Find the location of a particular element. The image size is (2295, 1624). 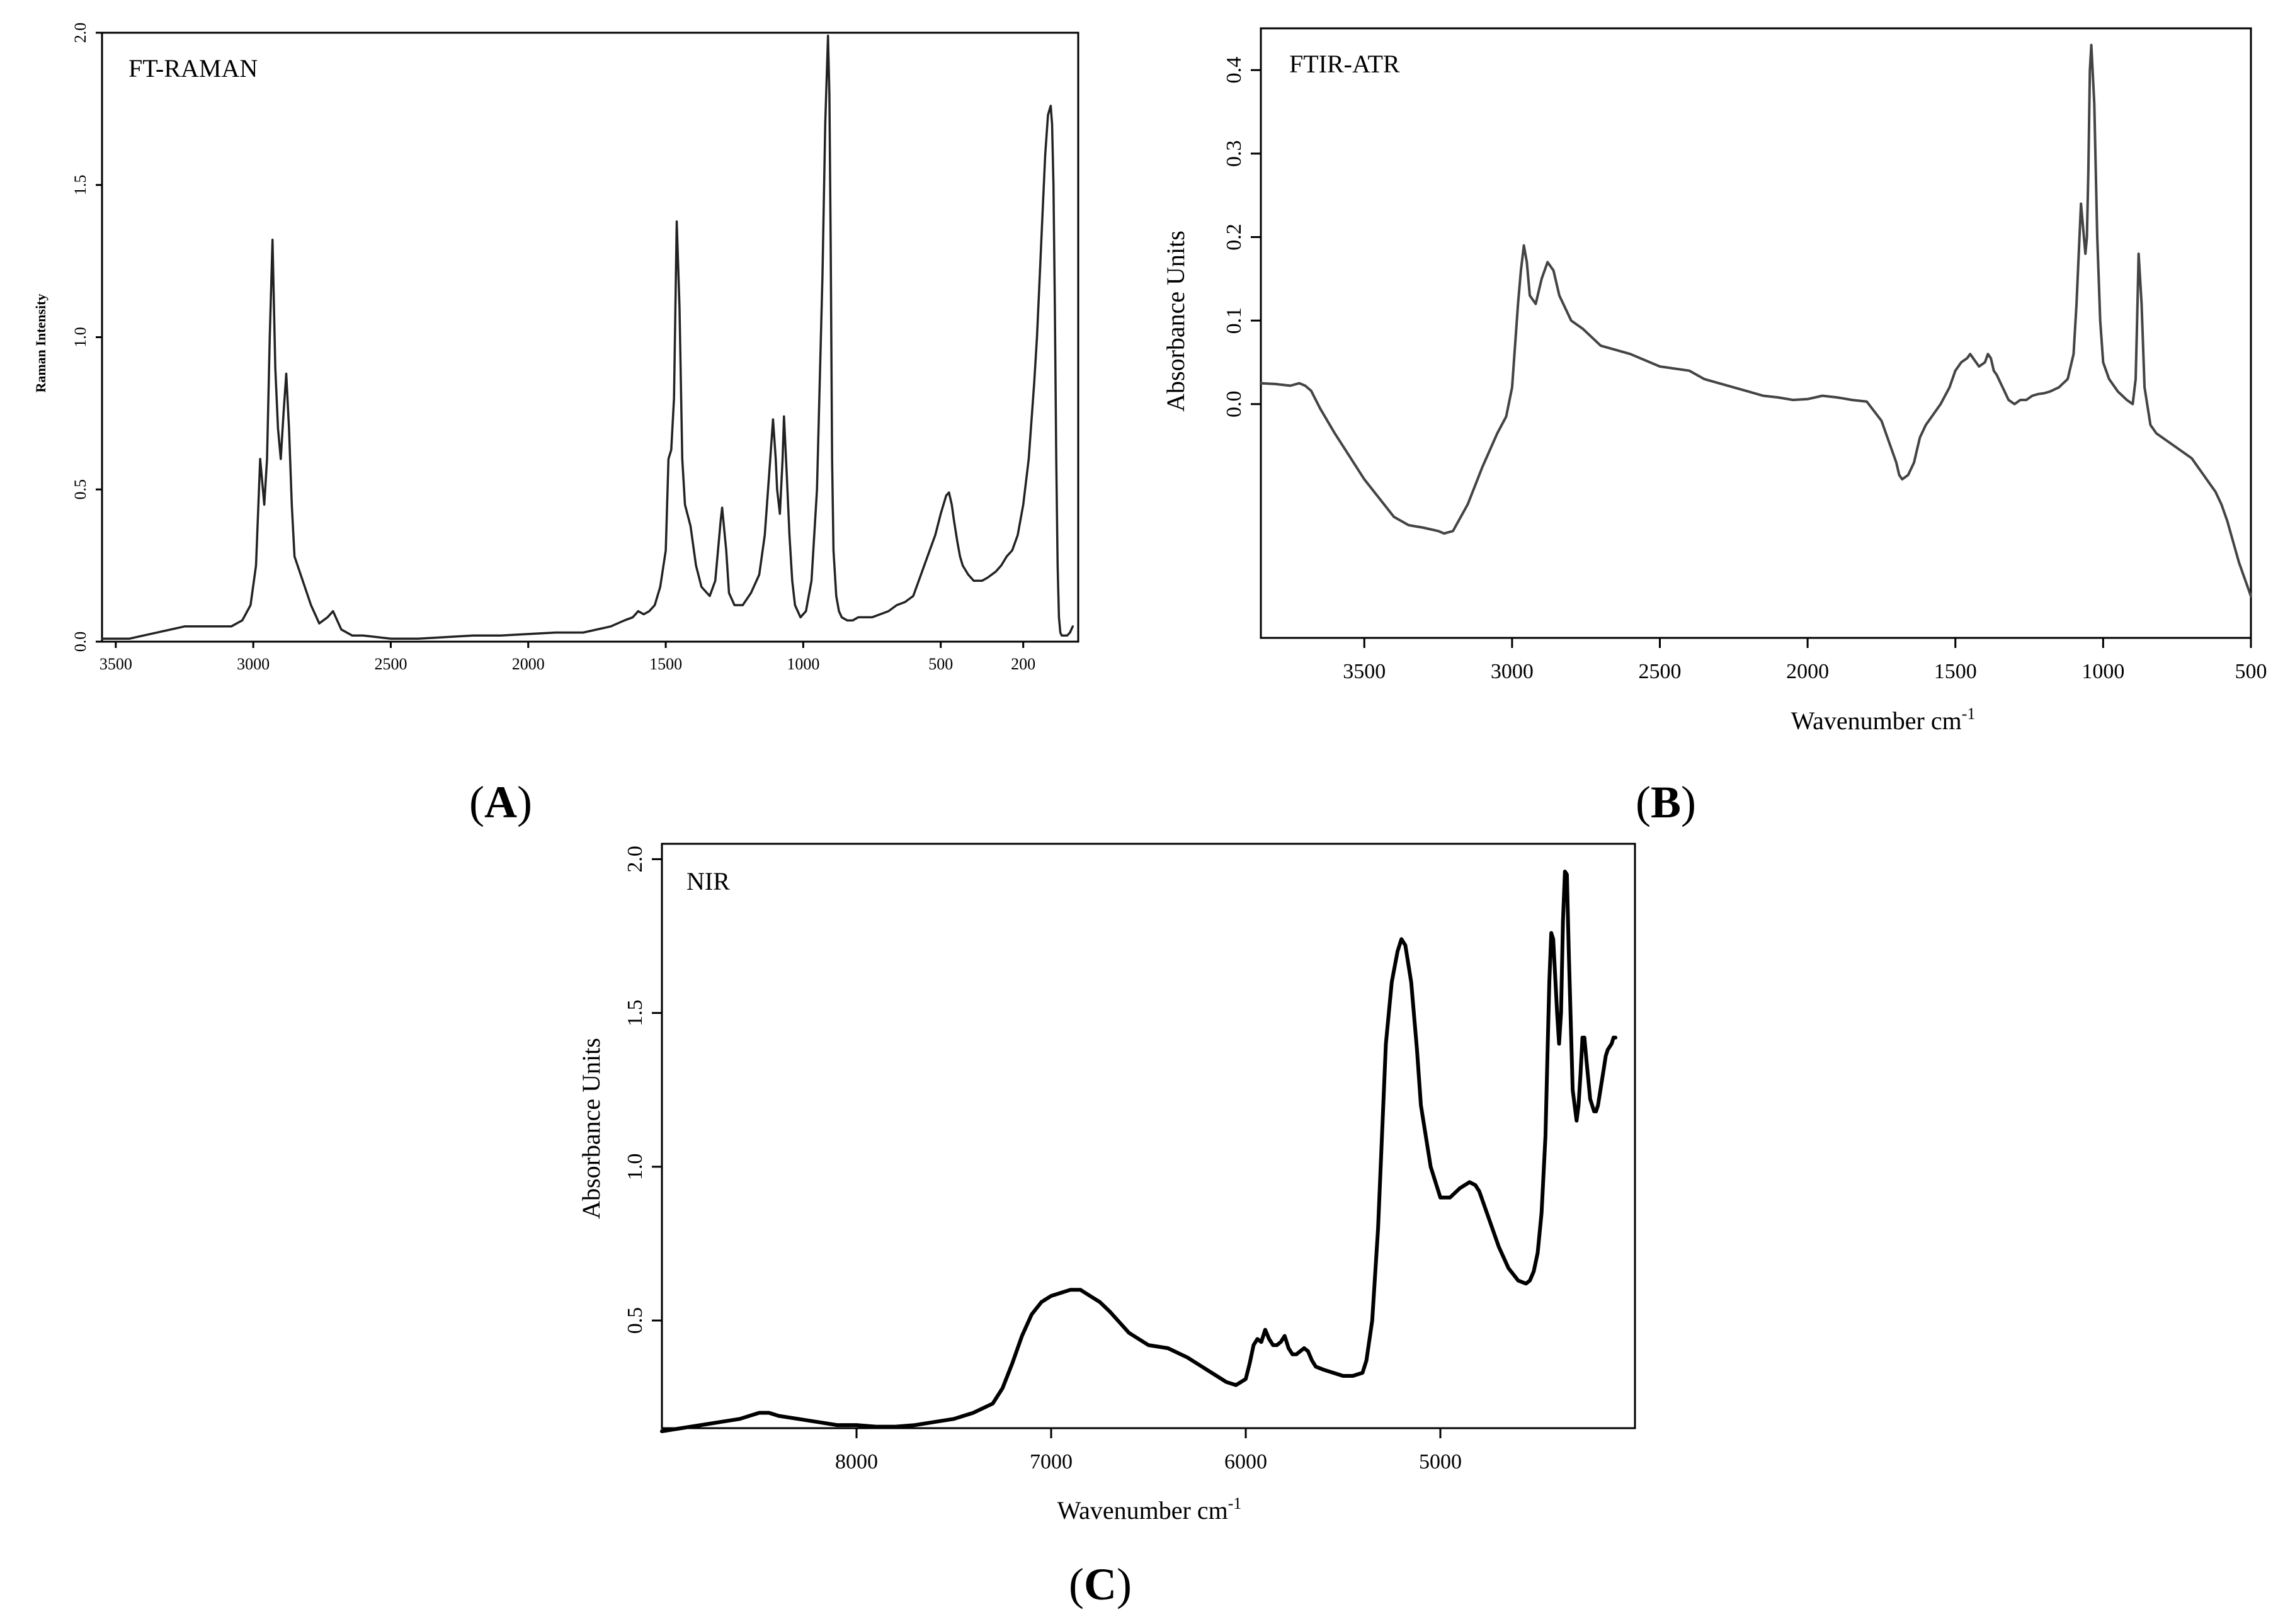

panel-b-x-tick-label: 3500 is located at coordinates (1365, 672).